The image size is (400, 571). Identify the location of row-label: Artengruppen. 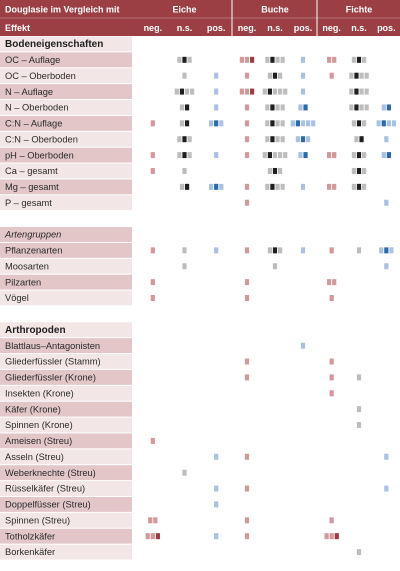
(32, 235).